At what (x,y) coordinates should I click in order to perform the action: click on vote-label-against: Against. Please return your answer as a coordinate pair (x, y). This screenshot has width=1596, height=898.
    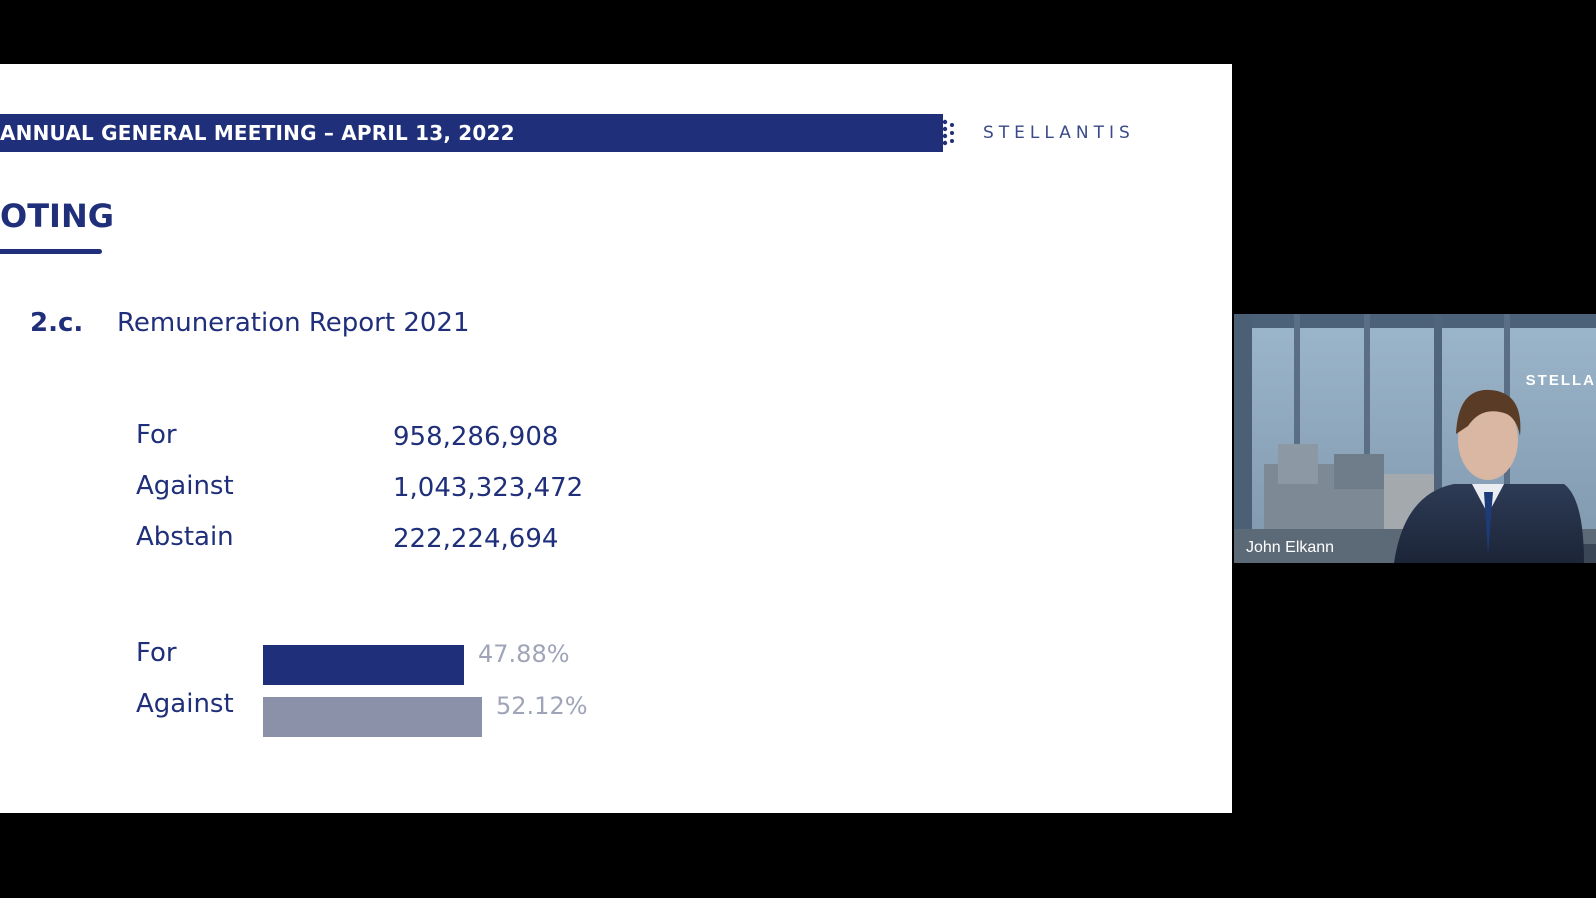
    Looking at the image, I should click on (185, 486).